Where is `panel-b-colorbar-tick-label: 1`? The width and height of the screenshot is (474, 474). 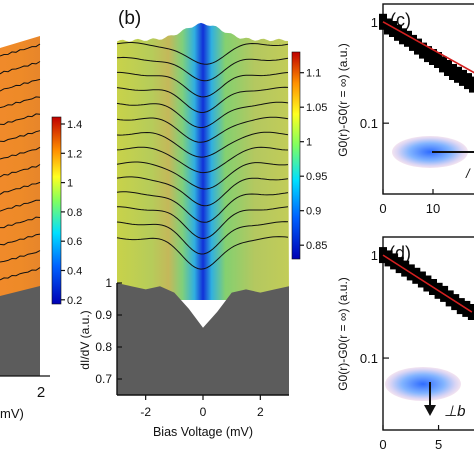
panel-b-colorbar-tick-label: 1 is located at coordinates (309, 143).